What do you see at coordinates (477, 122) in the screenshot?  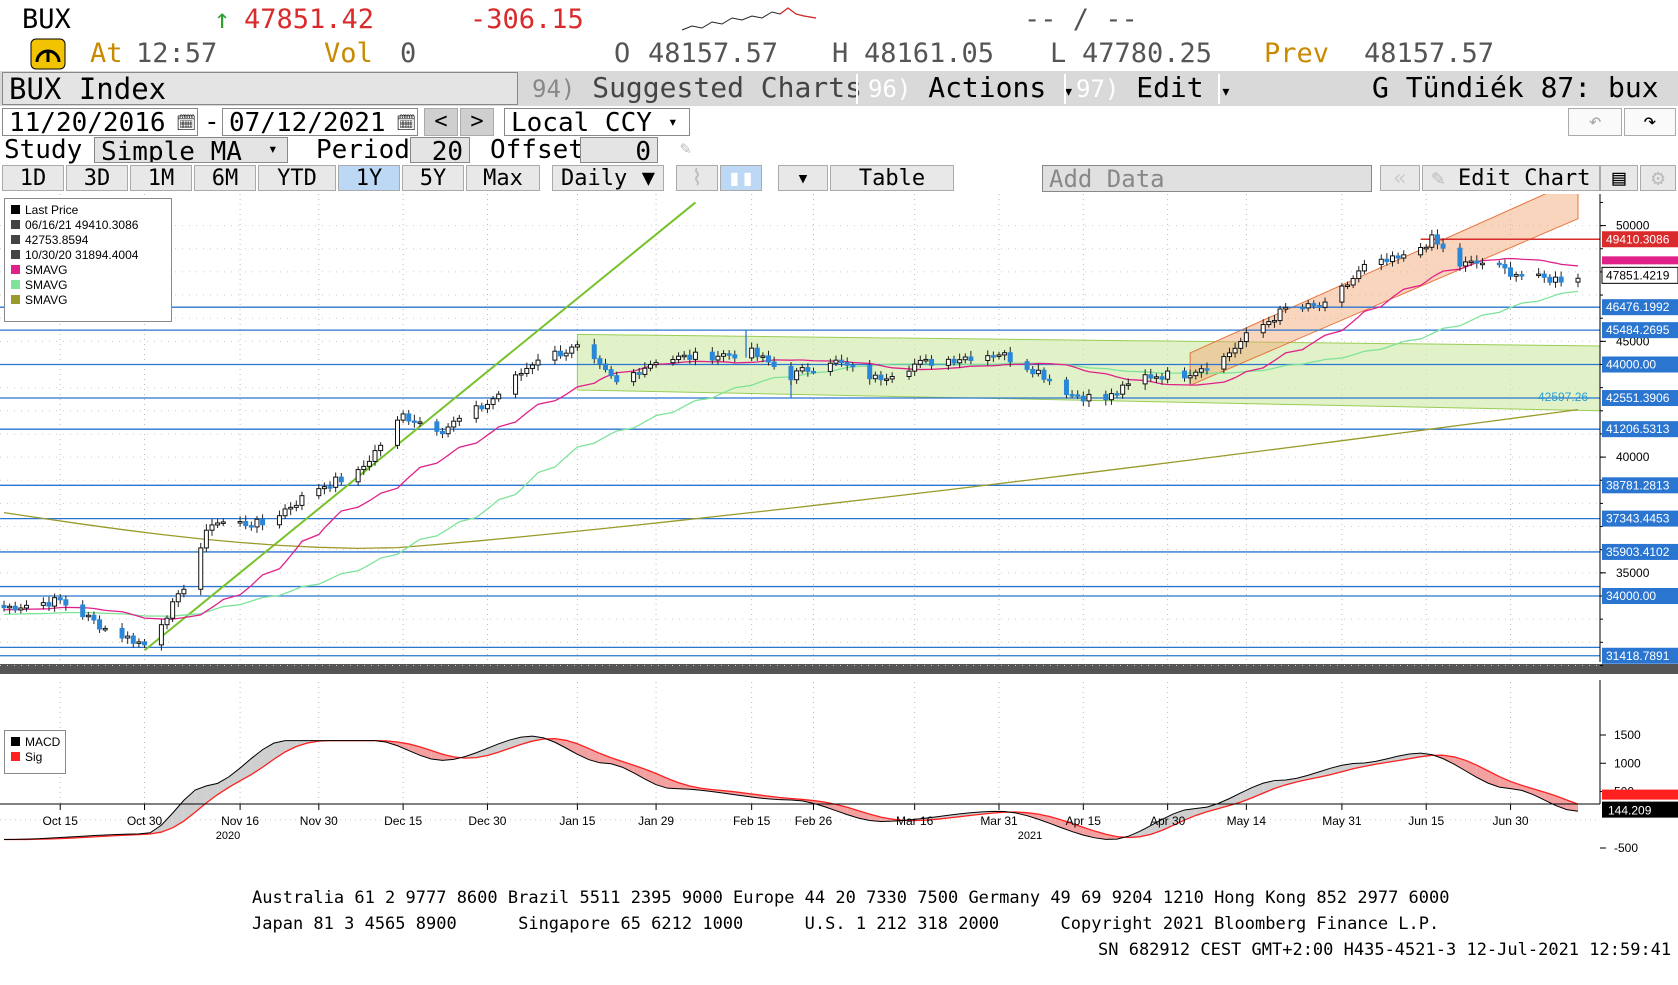 I see `next-range-button: >` at bounding box center [477, 122].